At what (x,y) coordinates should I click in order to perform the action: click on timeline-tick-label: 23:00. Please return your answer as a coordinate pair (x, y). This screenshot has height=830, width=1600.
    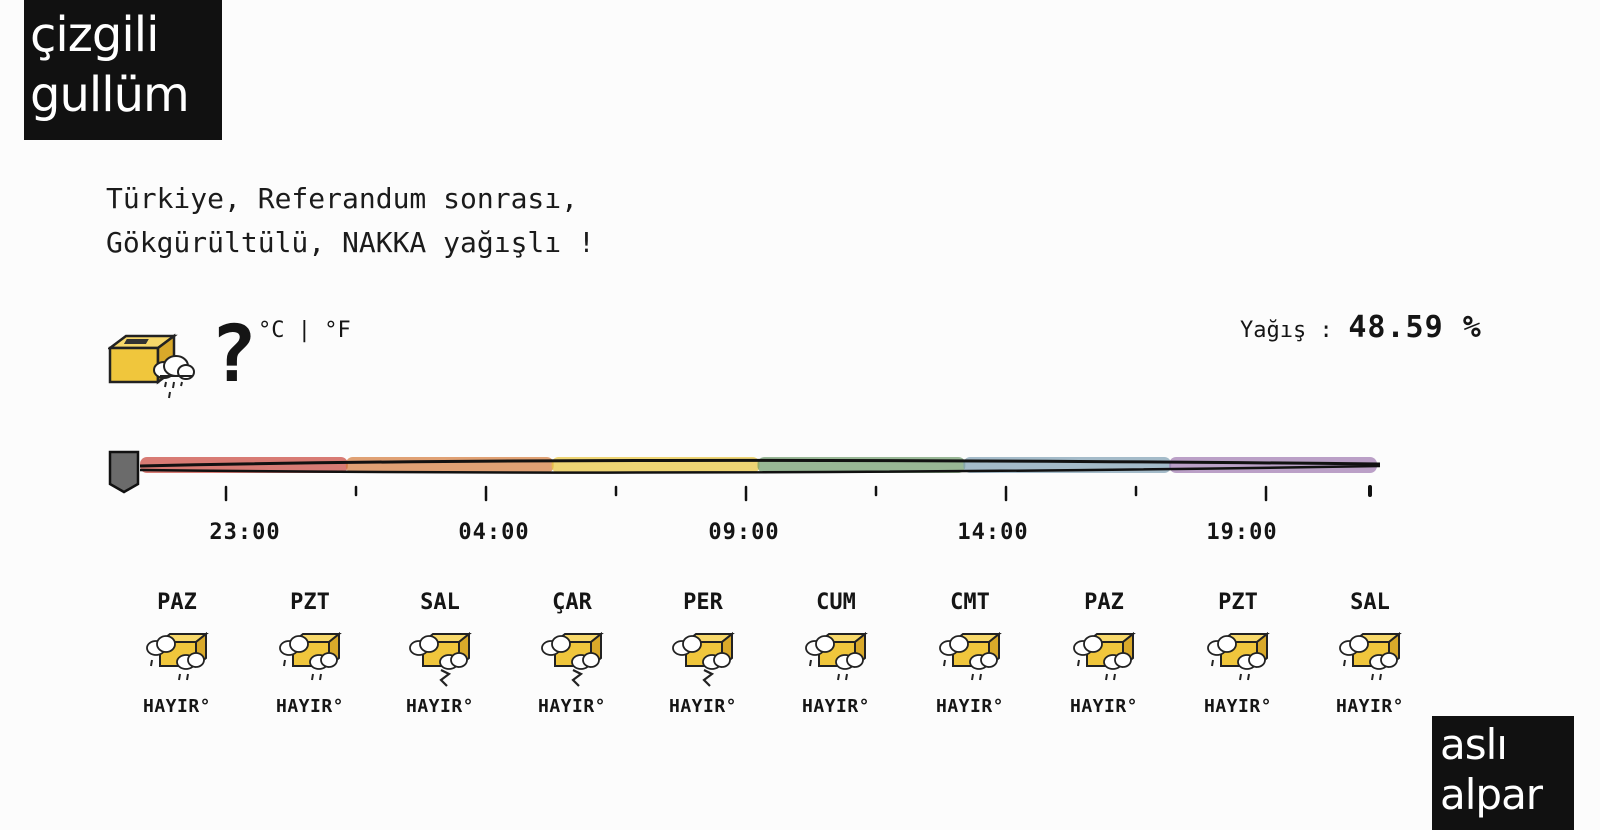
    Looking at the image, I should click on (245, 532).